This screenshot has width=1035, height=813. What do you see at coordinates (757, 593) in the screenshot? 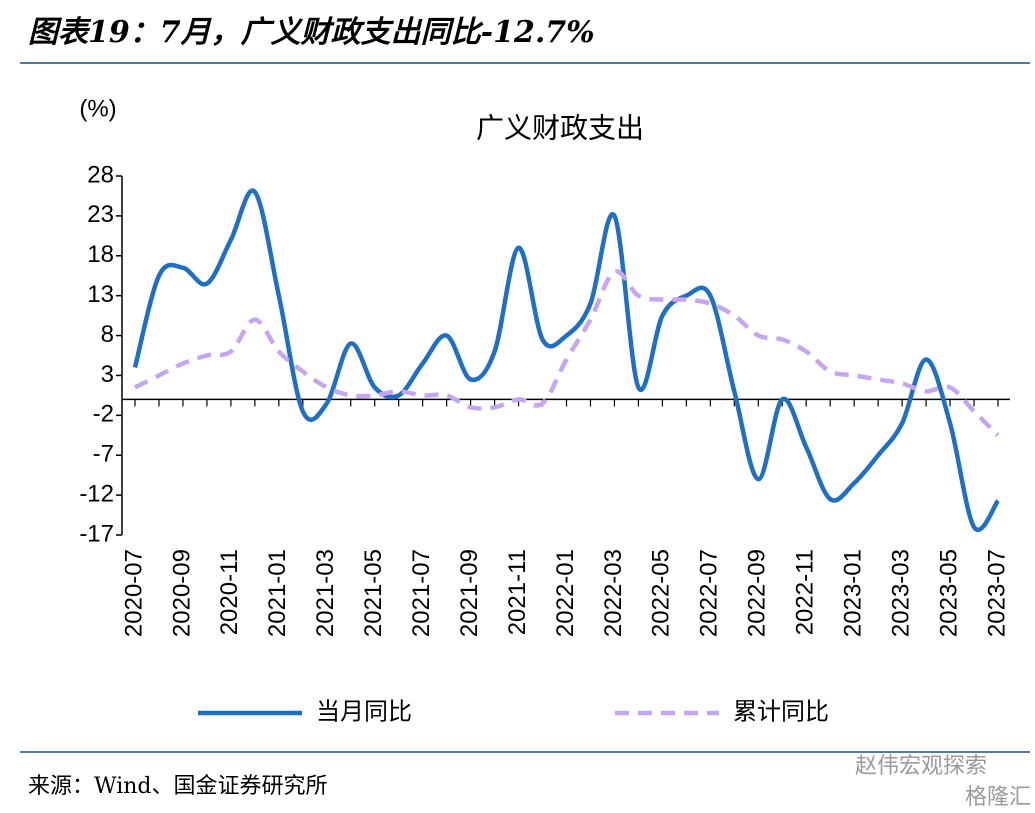
I see `x-tick-label: 2022-09` at bounding box center [757, 593].